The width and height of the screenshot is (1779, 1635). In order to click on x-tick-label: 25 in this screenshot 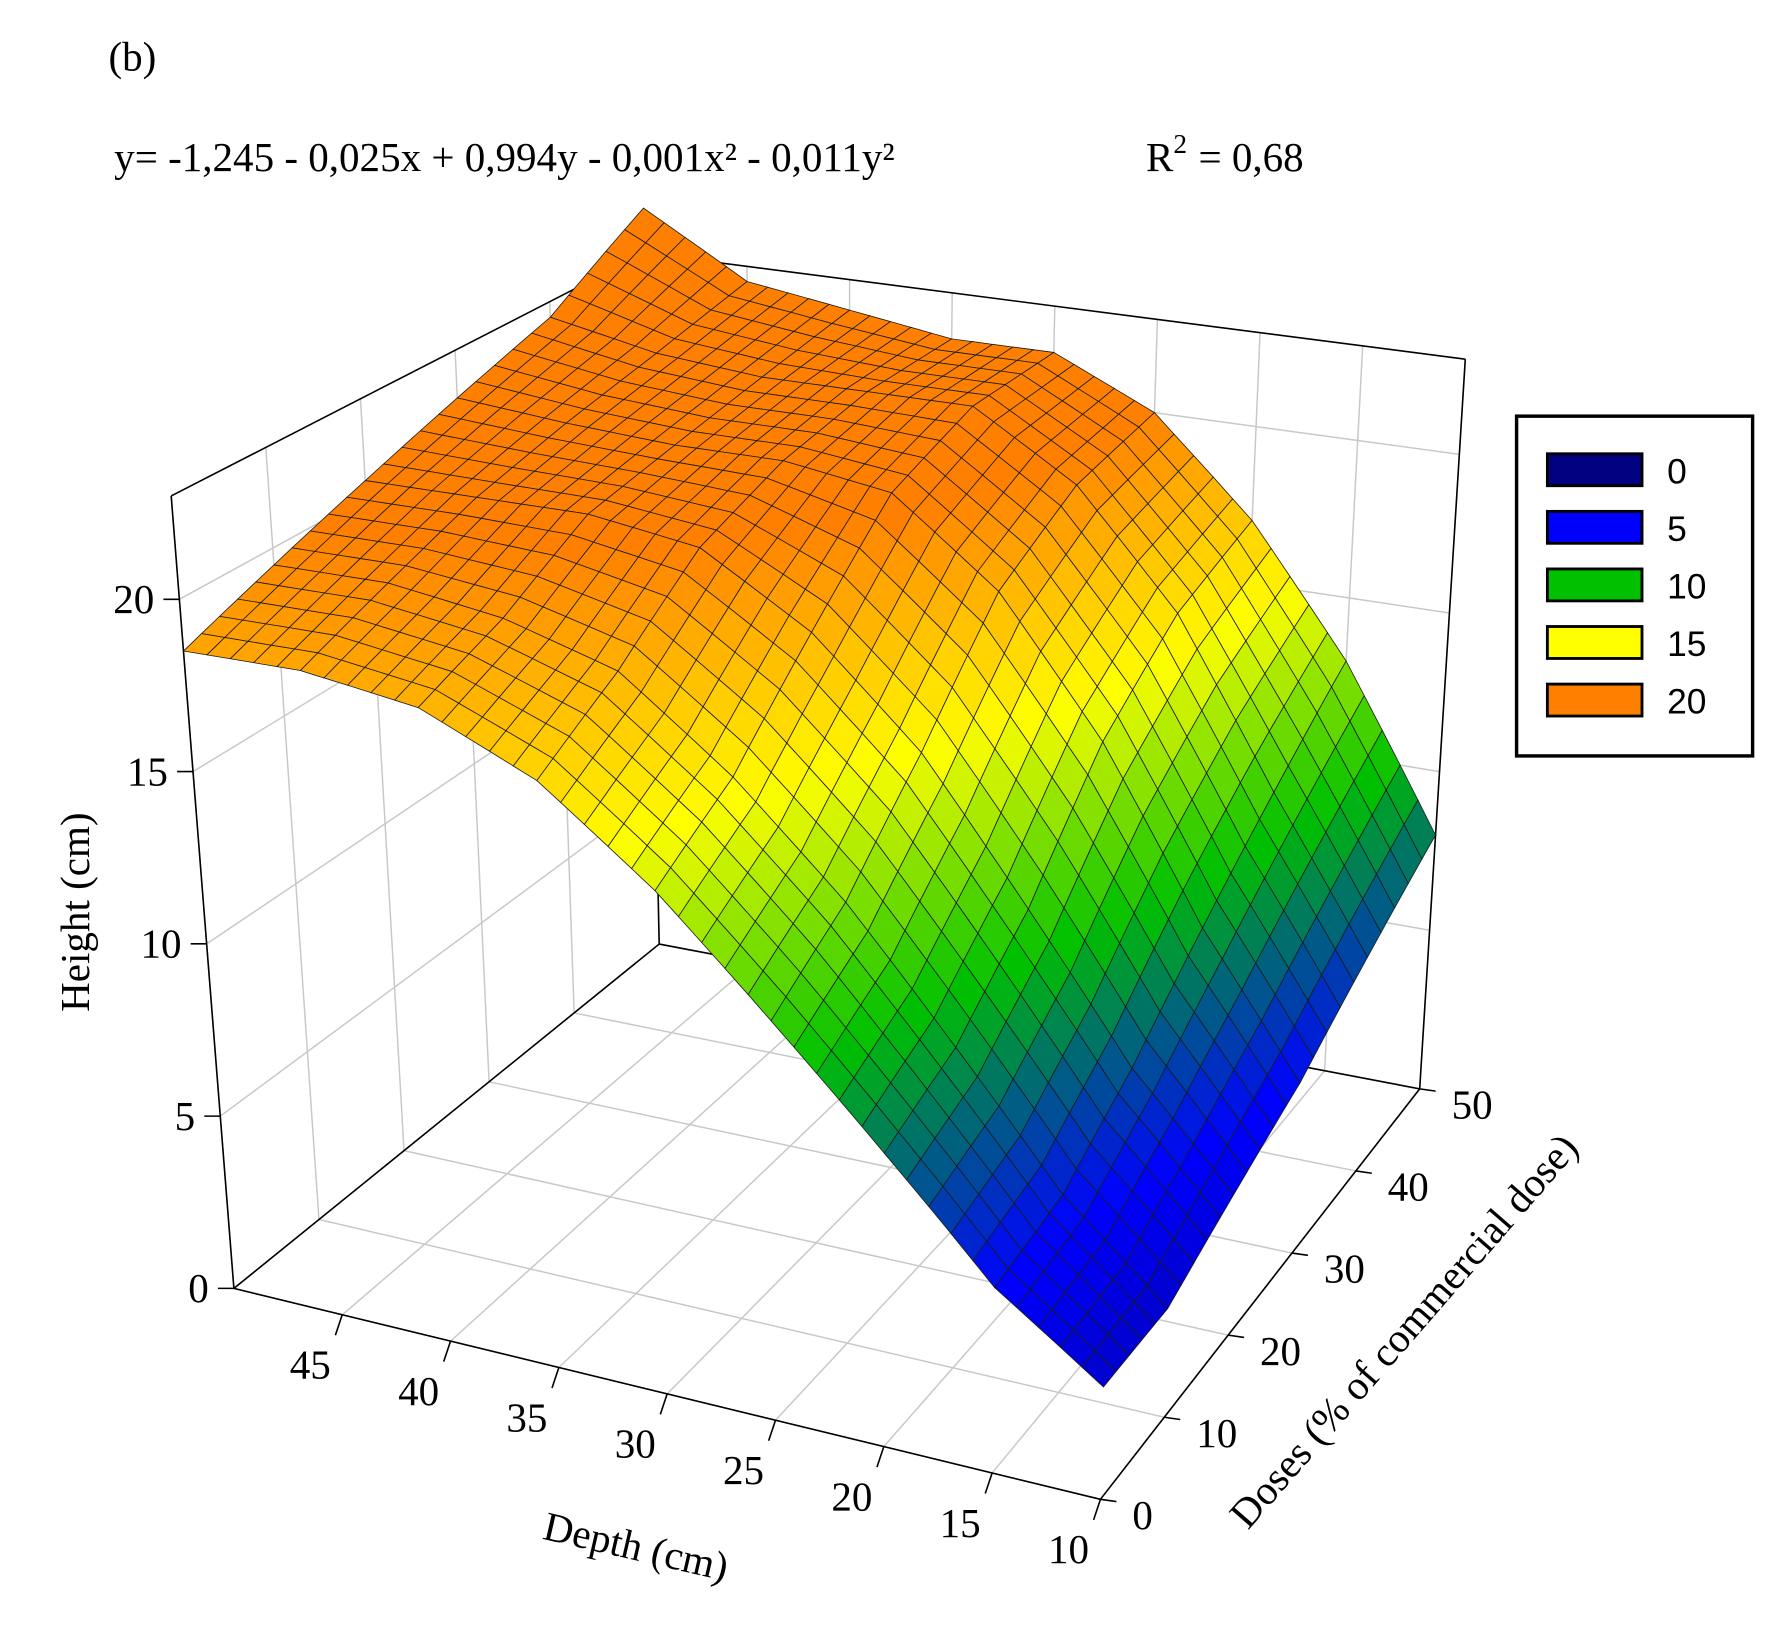, I will do `click(743, 1470)`.